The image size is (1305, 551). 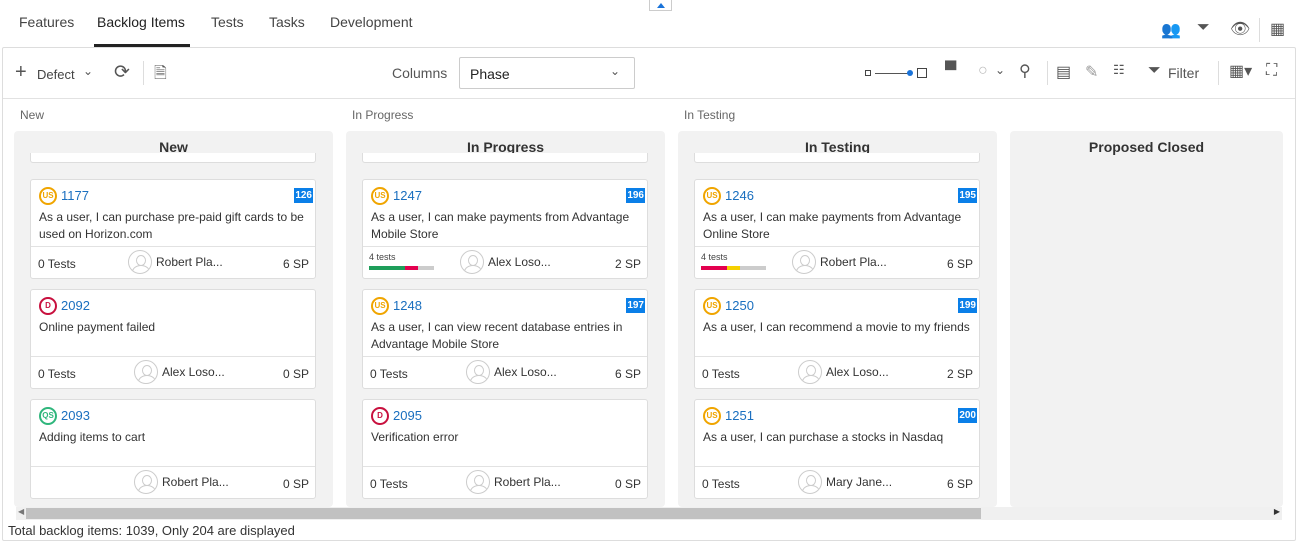 I want to click on columns-label: Columns, so click(x=420, y=73).